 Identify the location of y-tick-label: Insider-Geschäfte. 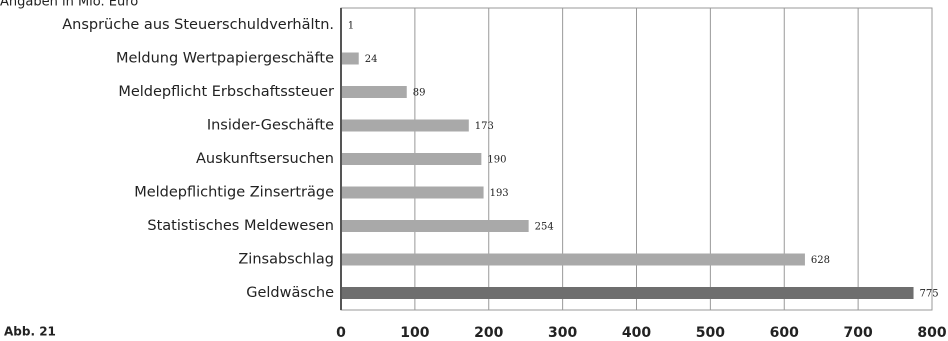
(270, 126).